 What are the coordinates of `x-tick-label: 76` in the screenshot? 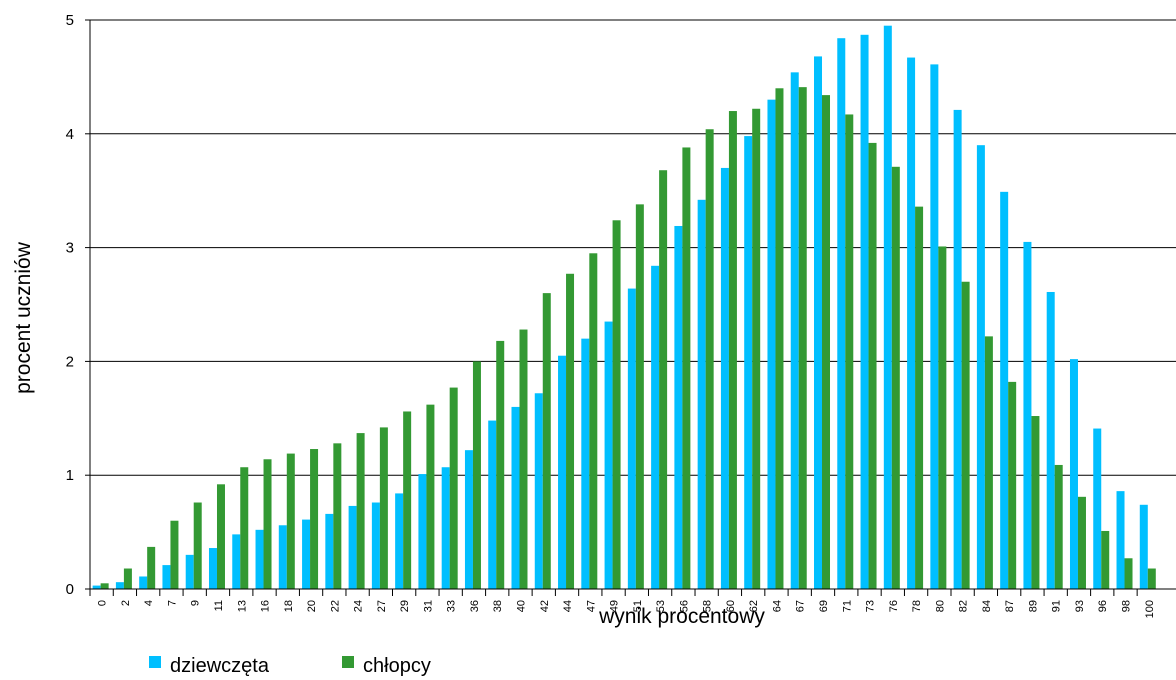 It's located at (894, 606).